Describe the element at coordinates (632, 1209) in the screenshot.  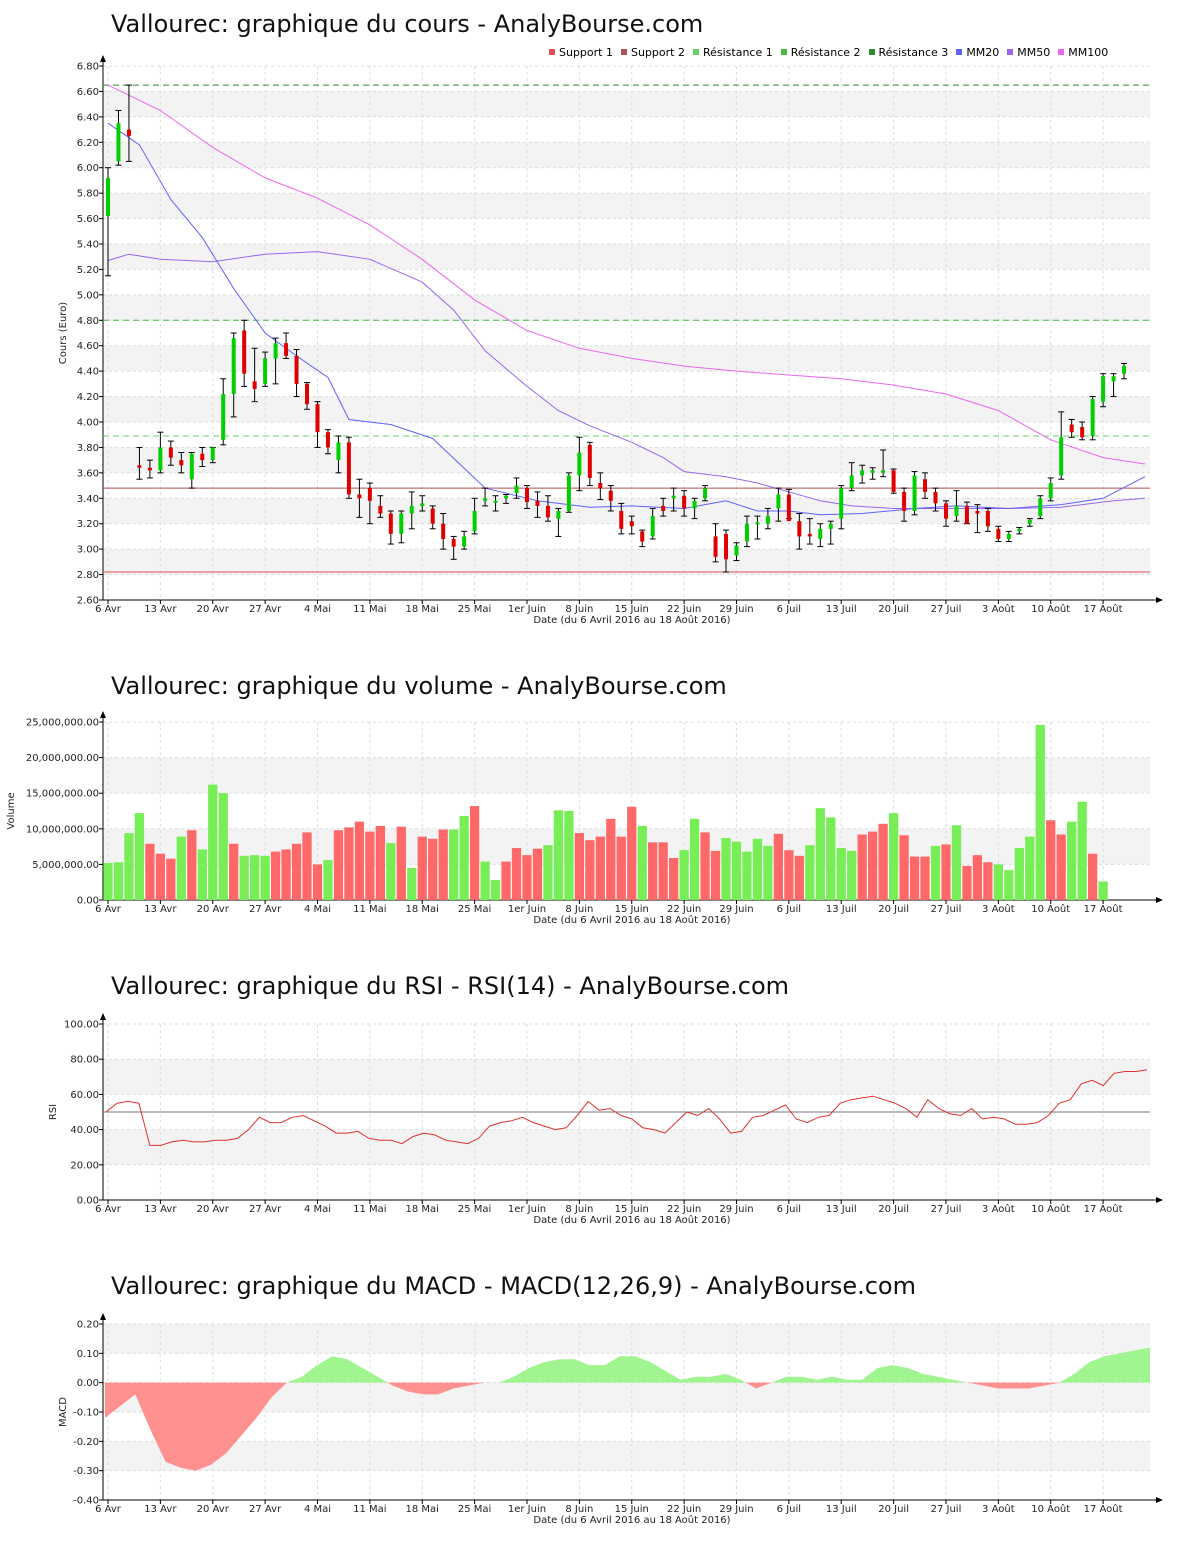
I see `x-tick-label: 15 Juin` at that location.